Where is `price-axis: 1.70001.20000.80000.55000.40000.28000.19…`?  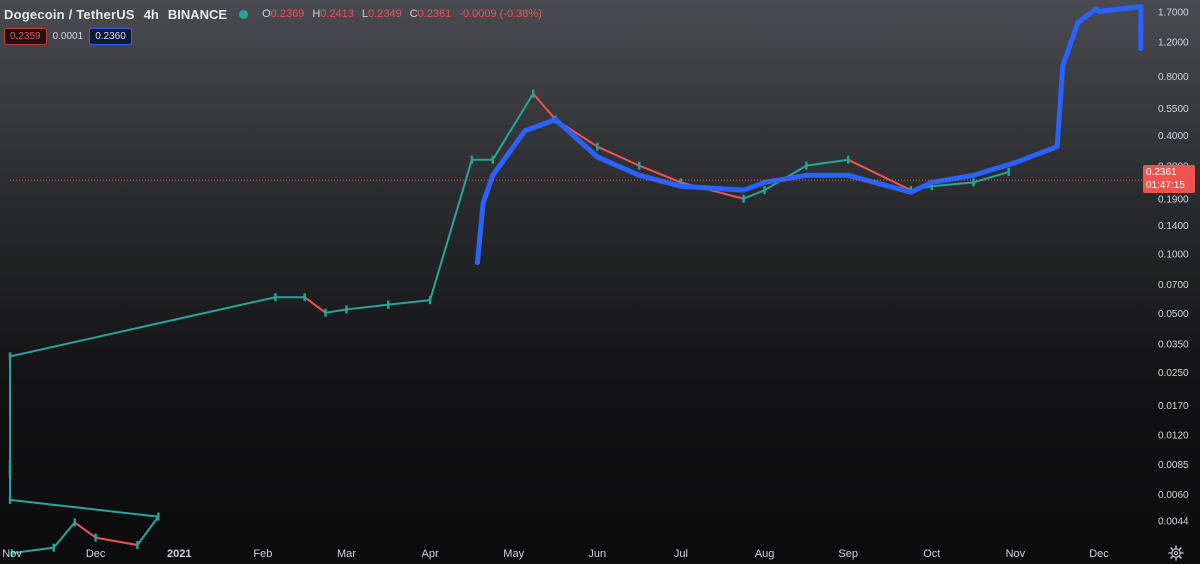 price-axis: 1.70001.20000.80000.55000.40000.28000.19… is located at coordinates (1173, 268).